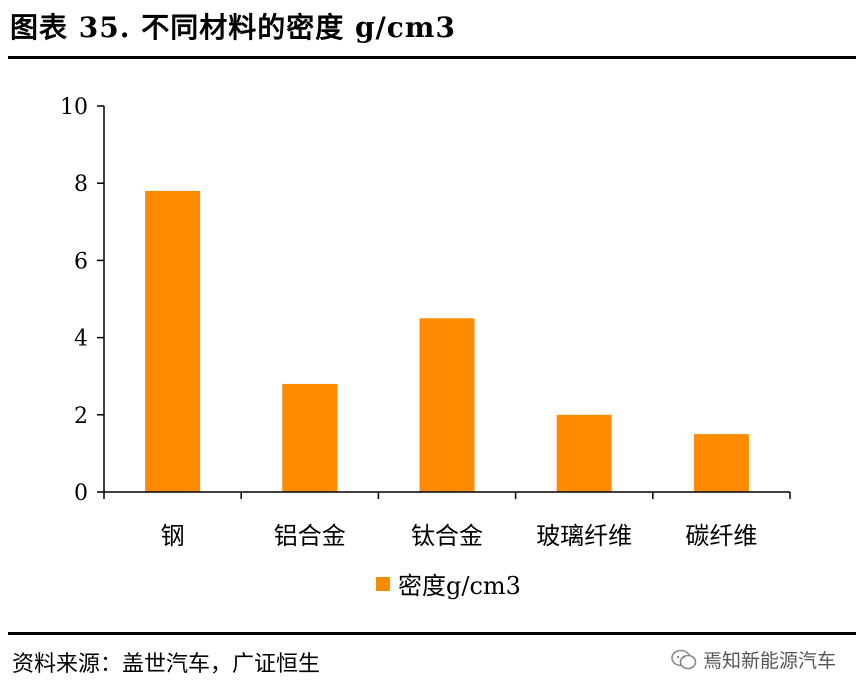 The width and height of the screenshot is (864, 690). Describe the element at coordinates (447, 536) in the screenshot. I see `x-category-label: 钛合金` at that location.